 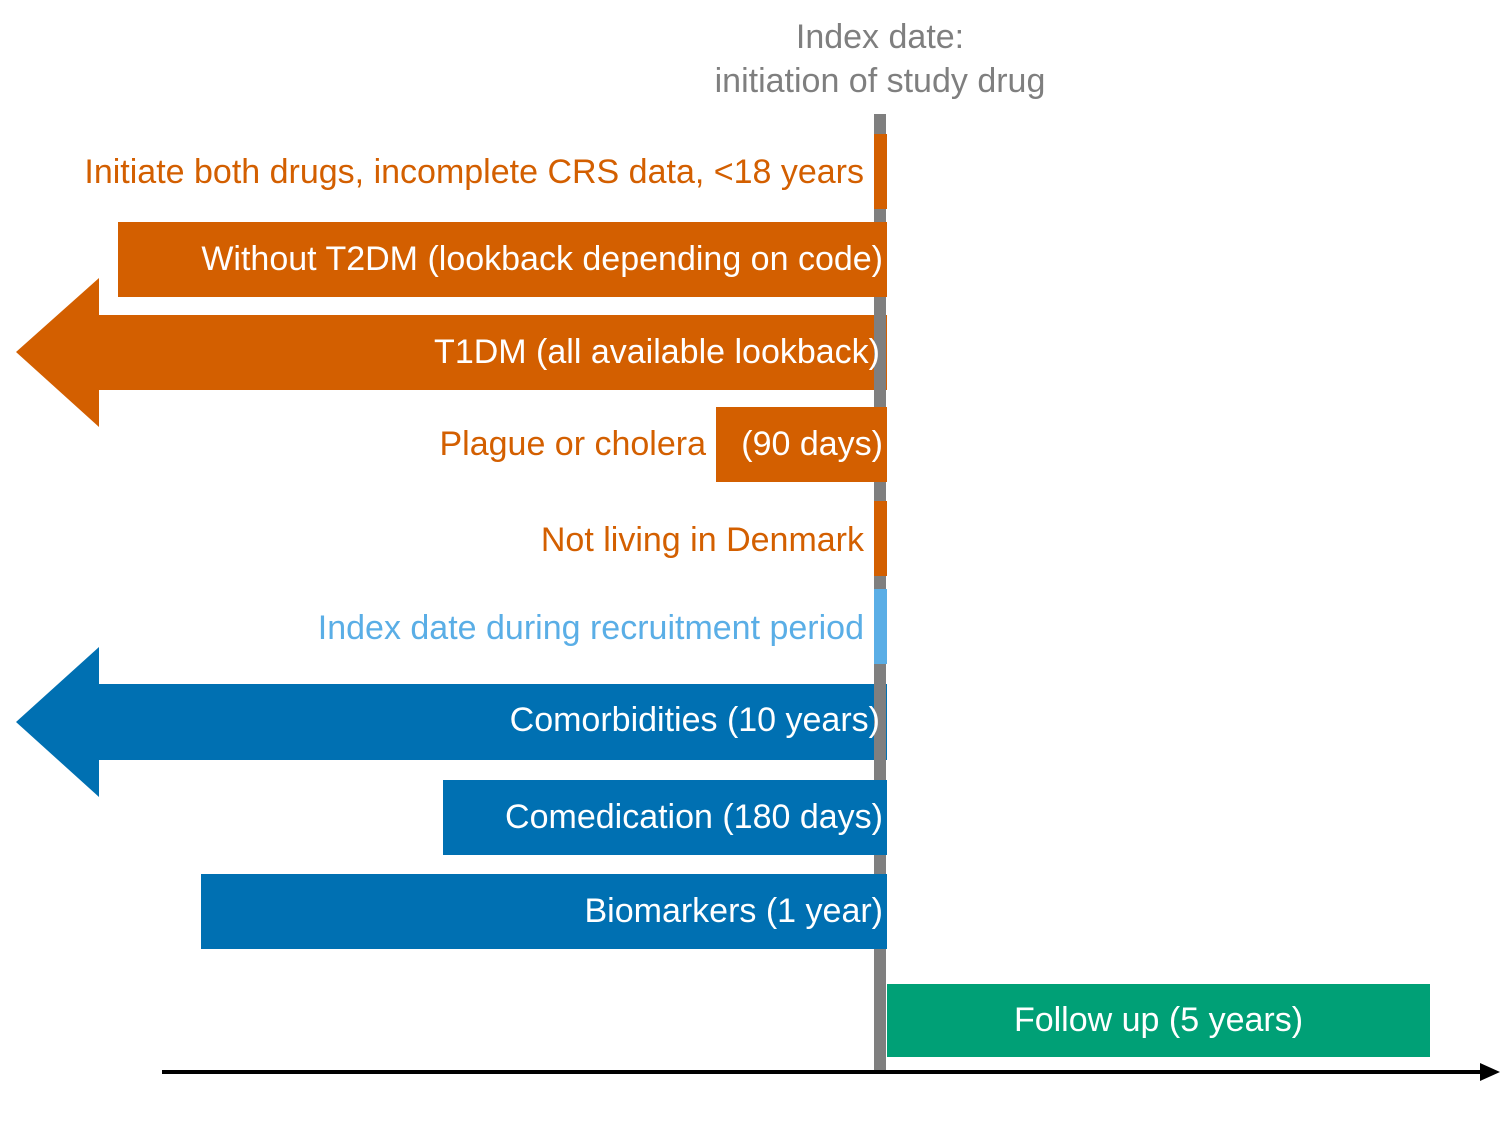 What do you see at coordinates (590, 628) in the screenshot?
I see `recruitment-label: Index date during recruitment period` at bounding box center [590, 628].